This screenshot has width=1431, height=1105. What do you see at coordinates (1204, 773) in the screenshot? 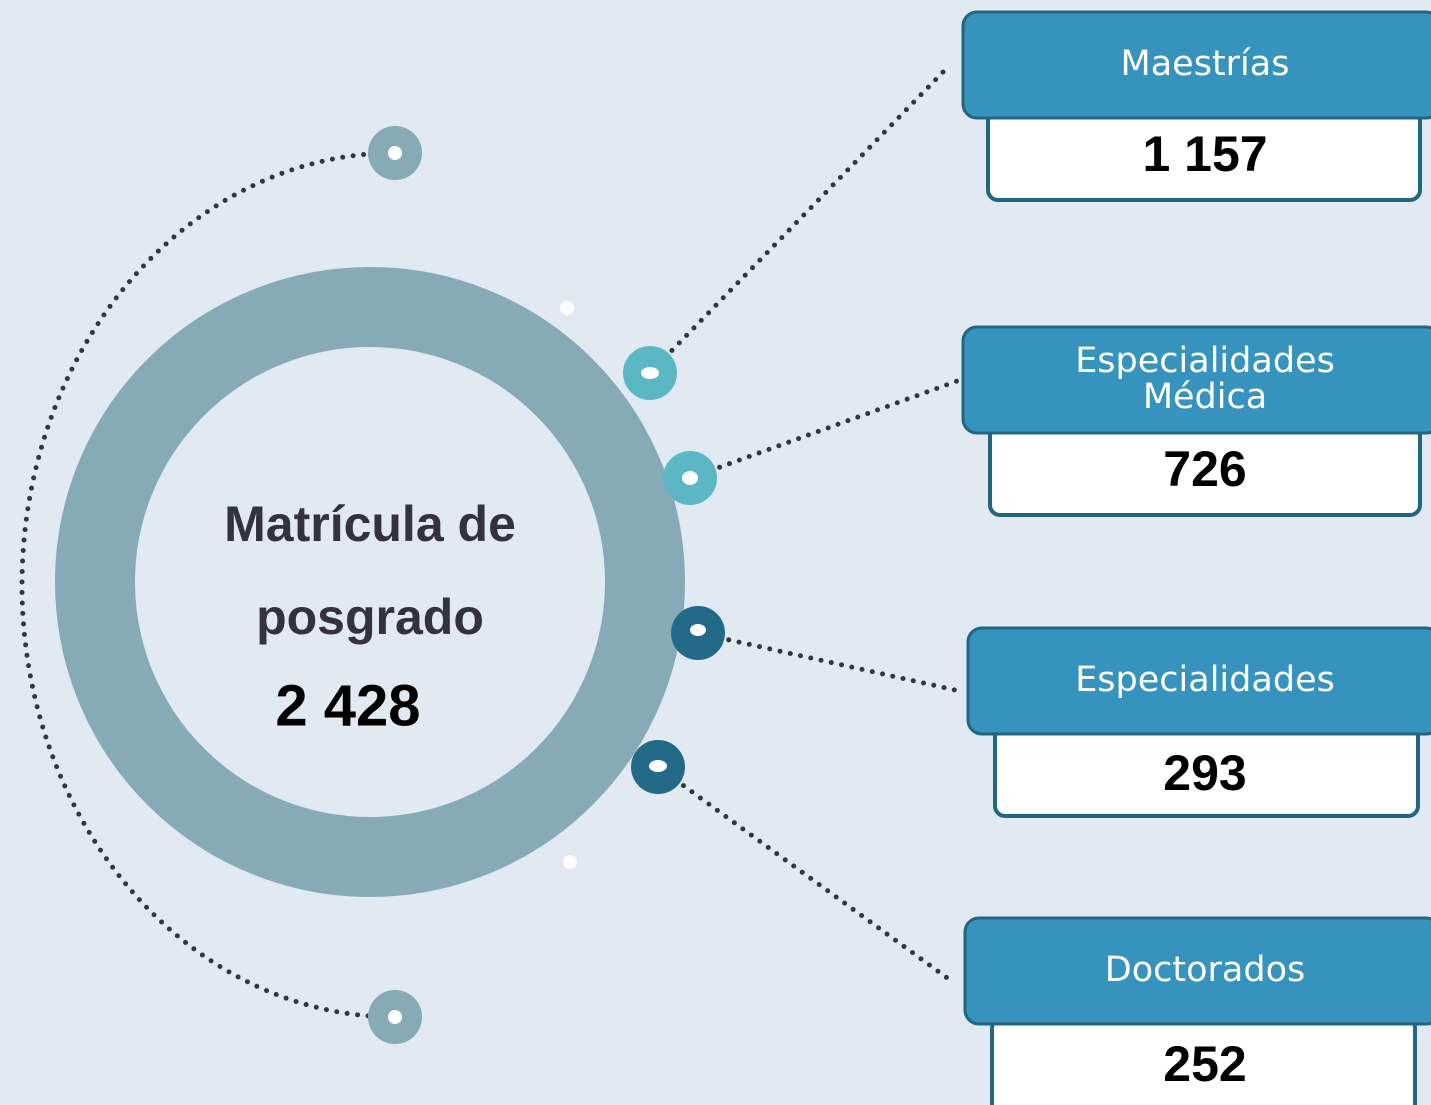
I see `item-value: 293` at bounding box center [1204, 773].